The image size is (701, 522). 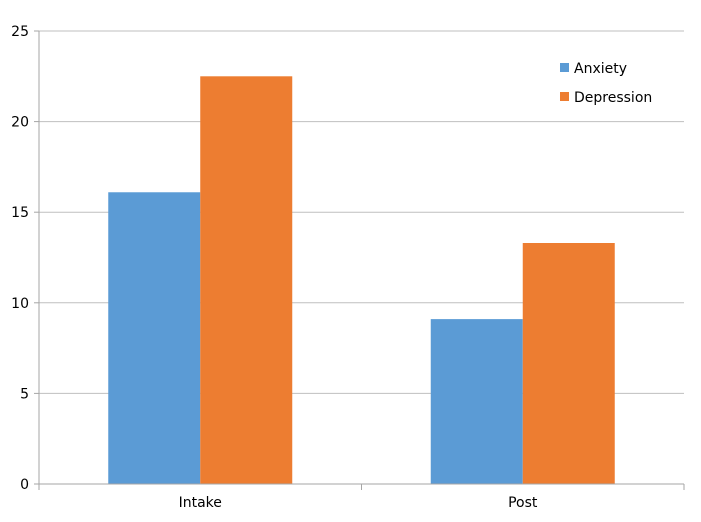 I want to click on y-tick-label: 15, so click(x=20, y=213).